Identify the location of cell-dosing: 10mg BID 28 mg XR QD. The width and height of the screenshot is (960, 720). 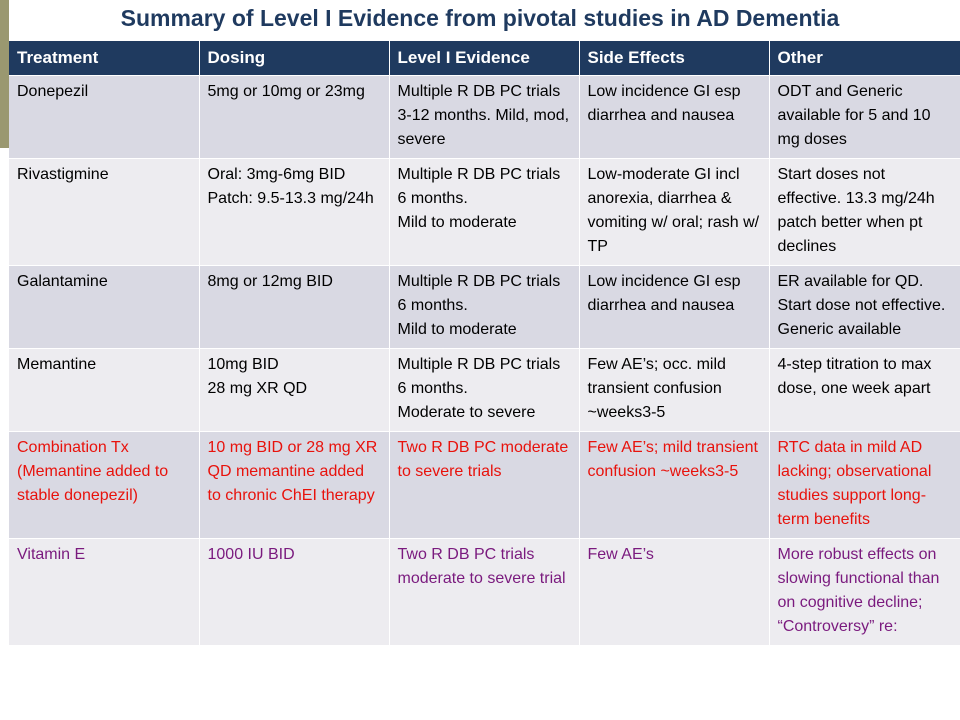
(294, 390).